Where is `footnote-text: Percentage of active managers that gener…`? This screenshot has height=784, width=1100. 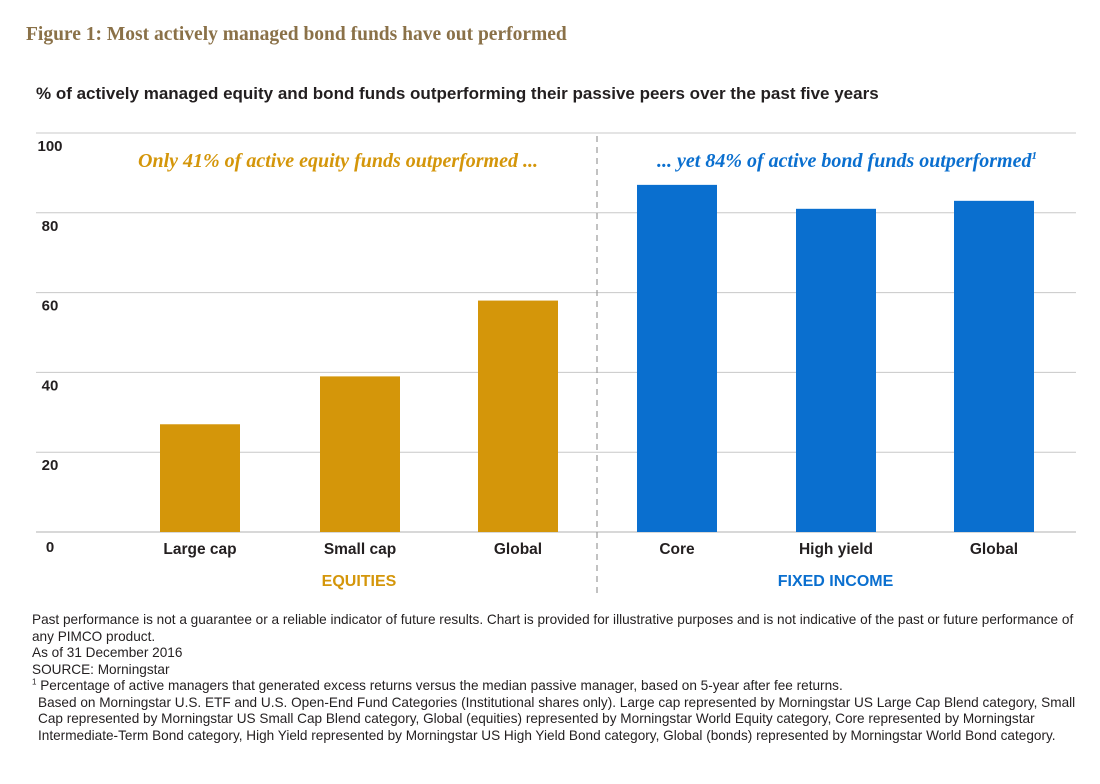 footnote-text: Percentage of active managers that gener… is located at coordinates (441, 685).